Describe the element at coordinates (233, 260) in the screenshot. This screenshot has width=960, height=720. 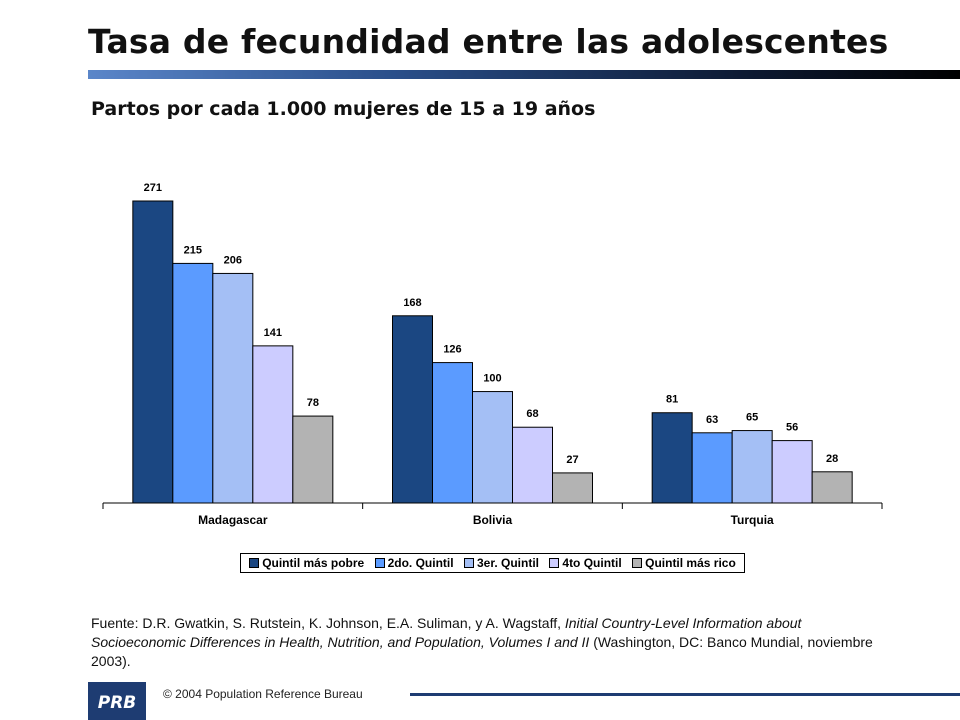
I see `data-label-madagascar-3er-quintil: 206` at that location.